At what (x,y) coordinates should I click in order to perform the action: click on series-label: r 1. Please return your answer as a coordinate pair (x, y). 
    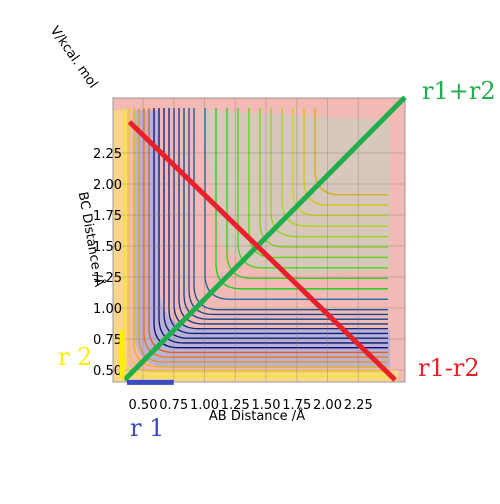
    Looking at the image, I should click on (147, 428).